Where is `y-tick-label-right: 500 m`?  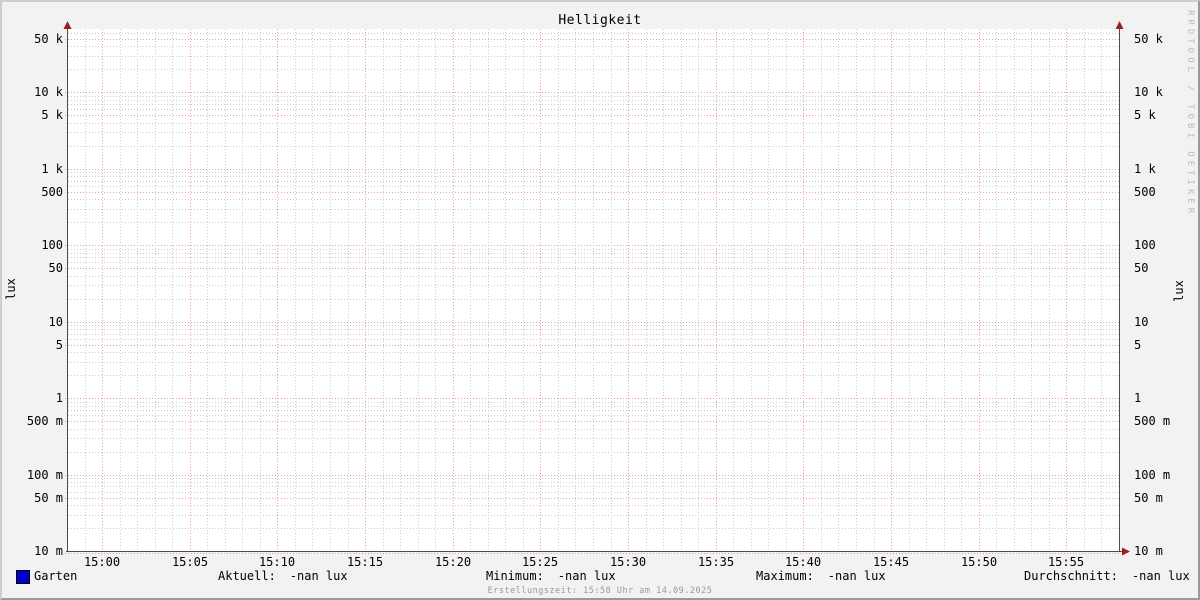
y-tick-label-right: 500 m is located at coordinates (1152, 421).